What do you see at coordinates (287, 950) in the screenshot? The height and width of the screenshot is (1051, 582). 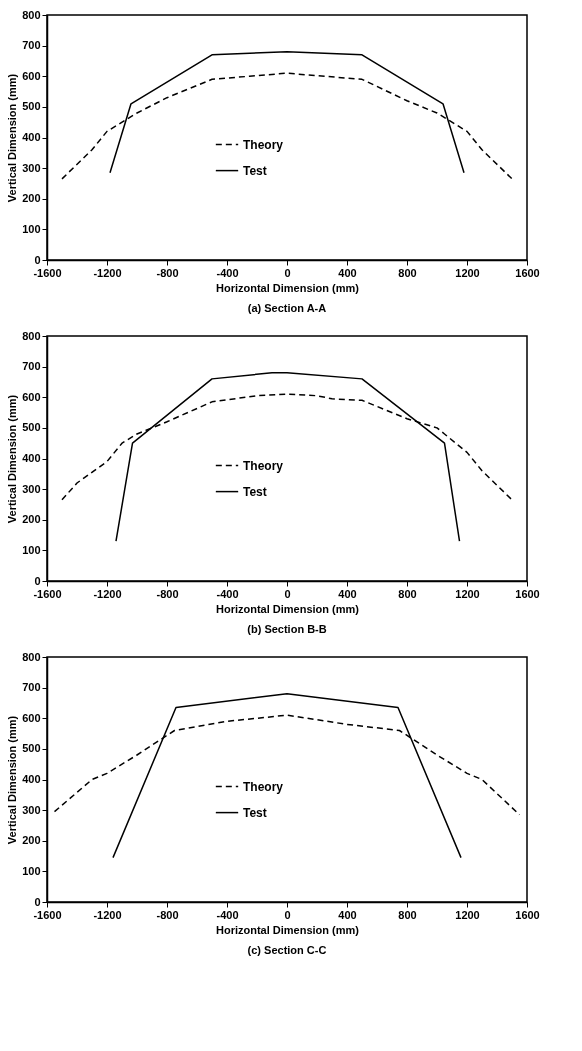 I see `text: (c) Section C-C` at bounding box center [287, 950].